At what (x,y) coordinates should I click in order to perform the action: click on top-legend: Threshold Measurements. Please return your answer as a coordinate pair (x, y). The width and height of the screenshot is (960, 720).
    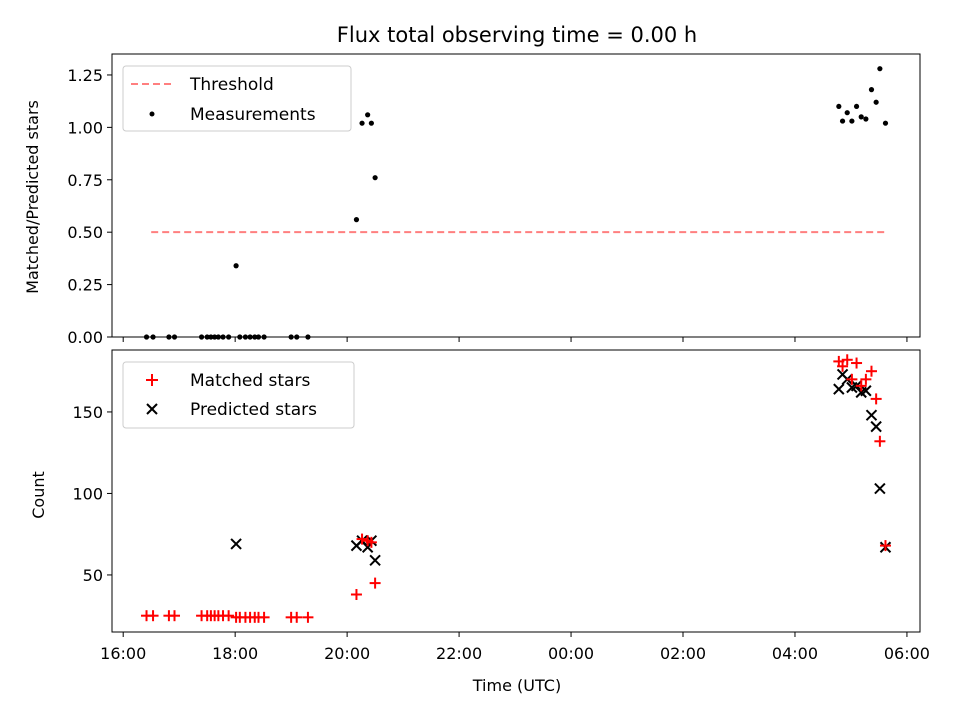
    Looking at the image, I should click on (237, 98).